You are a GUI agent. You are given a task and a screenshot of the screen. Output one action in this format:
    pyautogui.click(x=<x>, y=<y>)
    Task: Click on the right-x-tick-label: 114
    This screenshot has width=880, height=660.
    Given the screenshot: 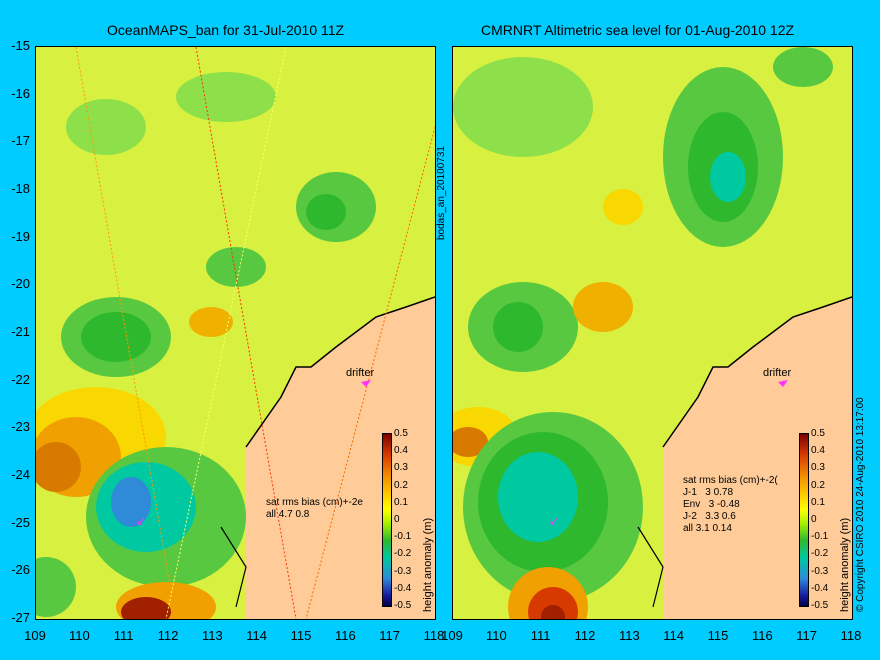 What is the action you would take?
    pyautogui.click(x=674, y=635)
    